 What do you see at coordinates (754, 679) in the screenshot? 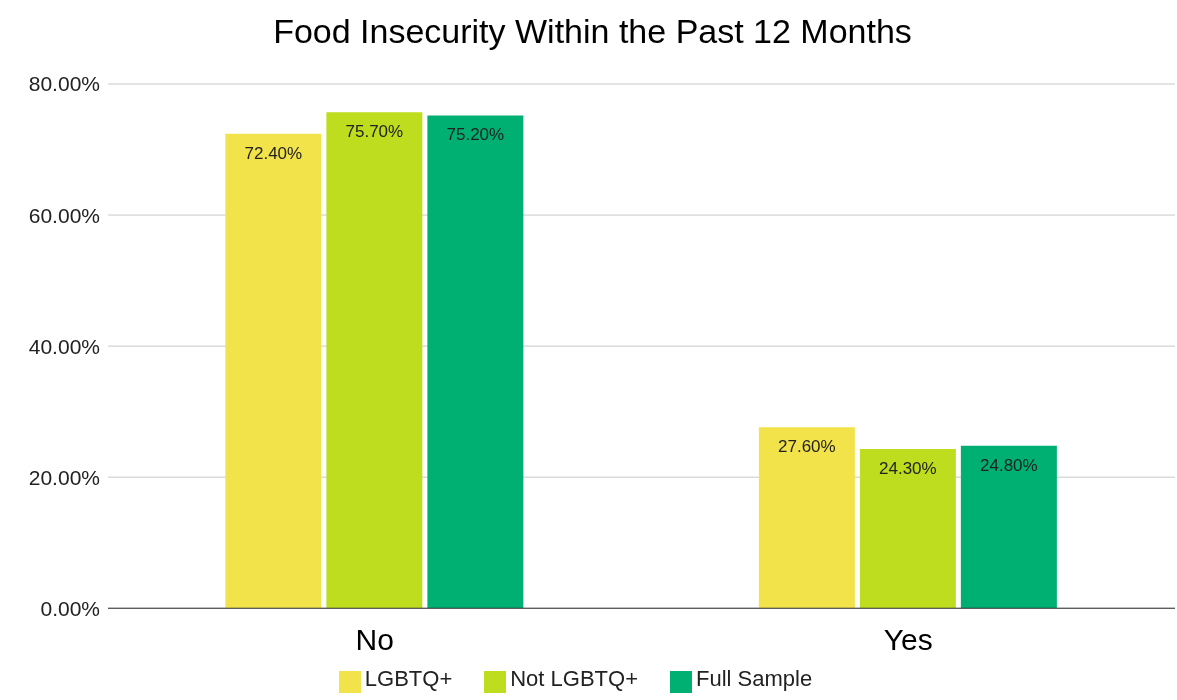
I see `legend-label: Full Sample` at bounding box center [754, 679].